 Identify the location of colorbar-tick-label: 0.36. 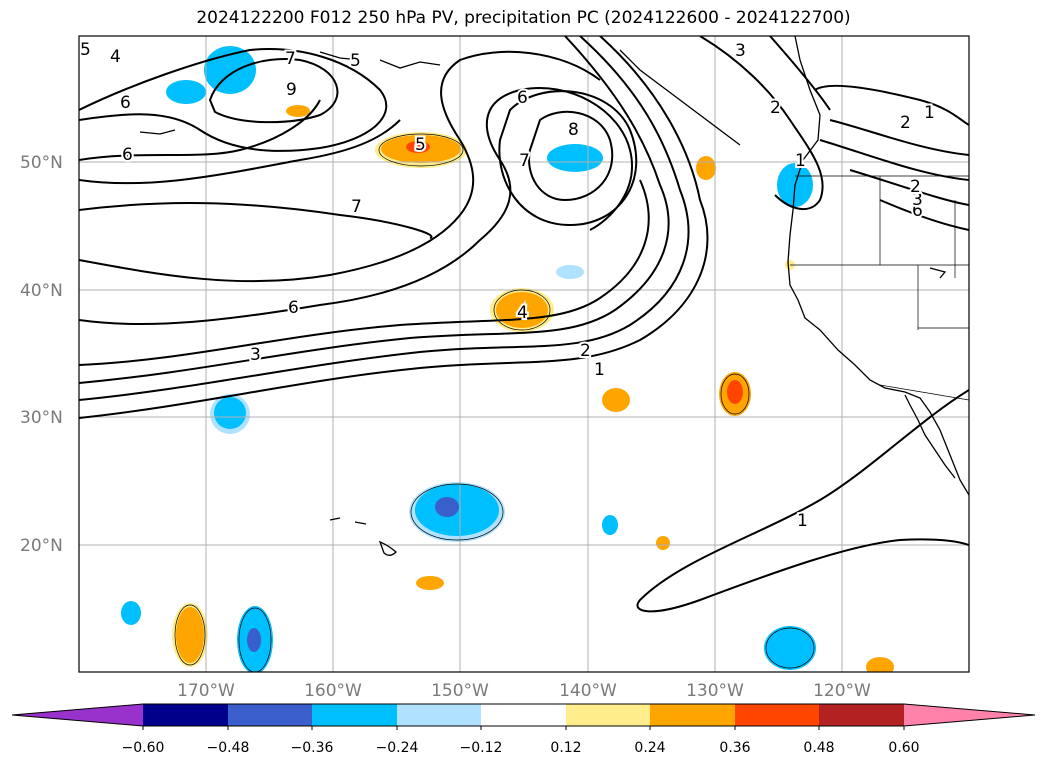
(734, 748).